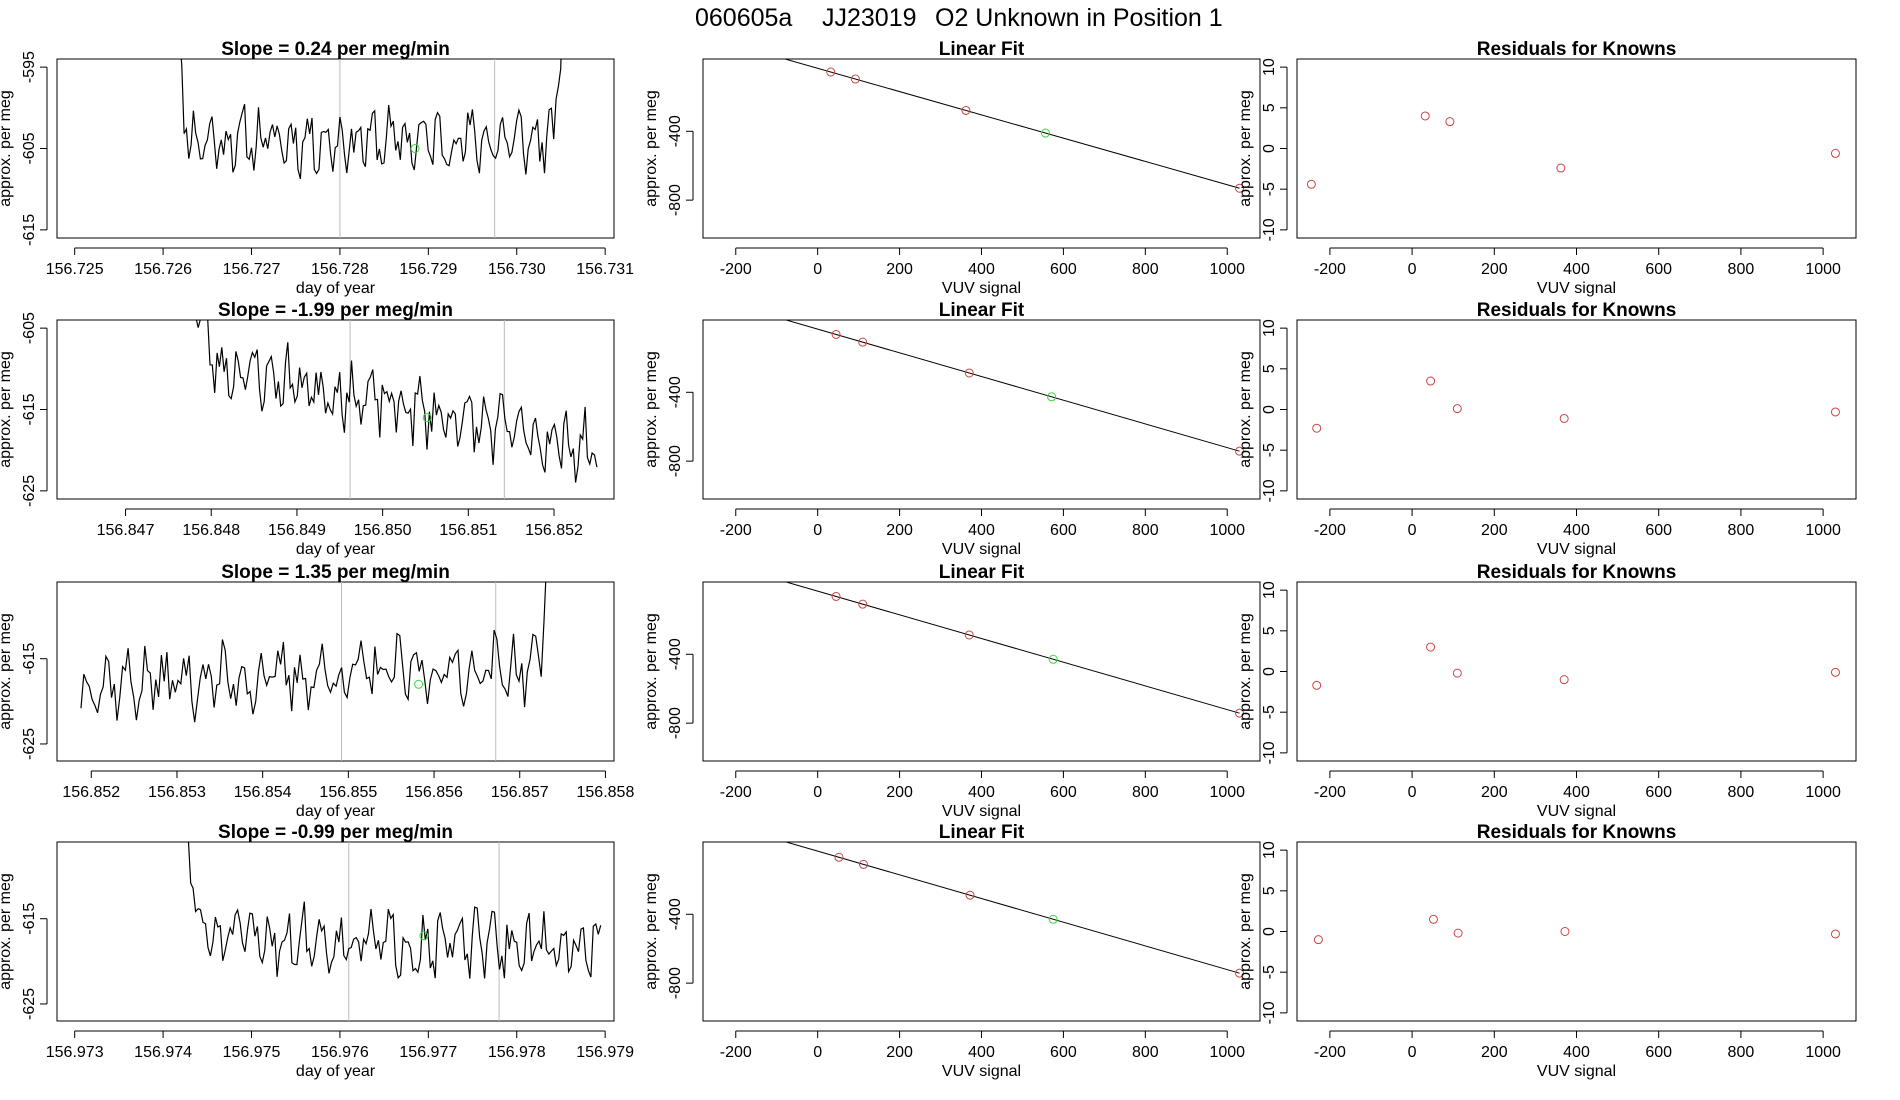 The image size is (1900, 1100). What do you see at coordinates (520, 792) in the screenshot?
I see `x-tick-label: 156.857` at bounding box center [520, 792].